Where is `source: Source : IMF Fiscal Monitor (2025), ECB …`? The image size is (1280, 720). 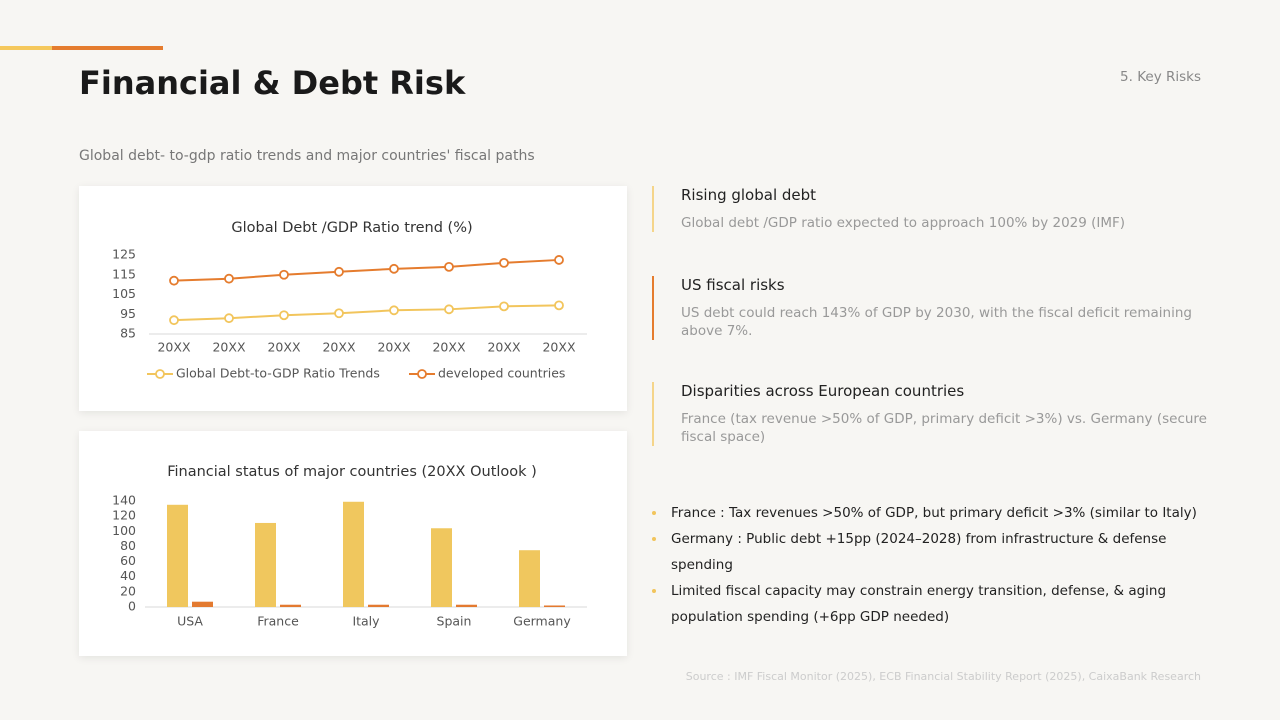 source: Source : IMF Fiscal Monitor (2025), ECB … is located at coordinates (943, 676).